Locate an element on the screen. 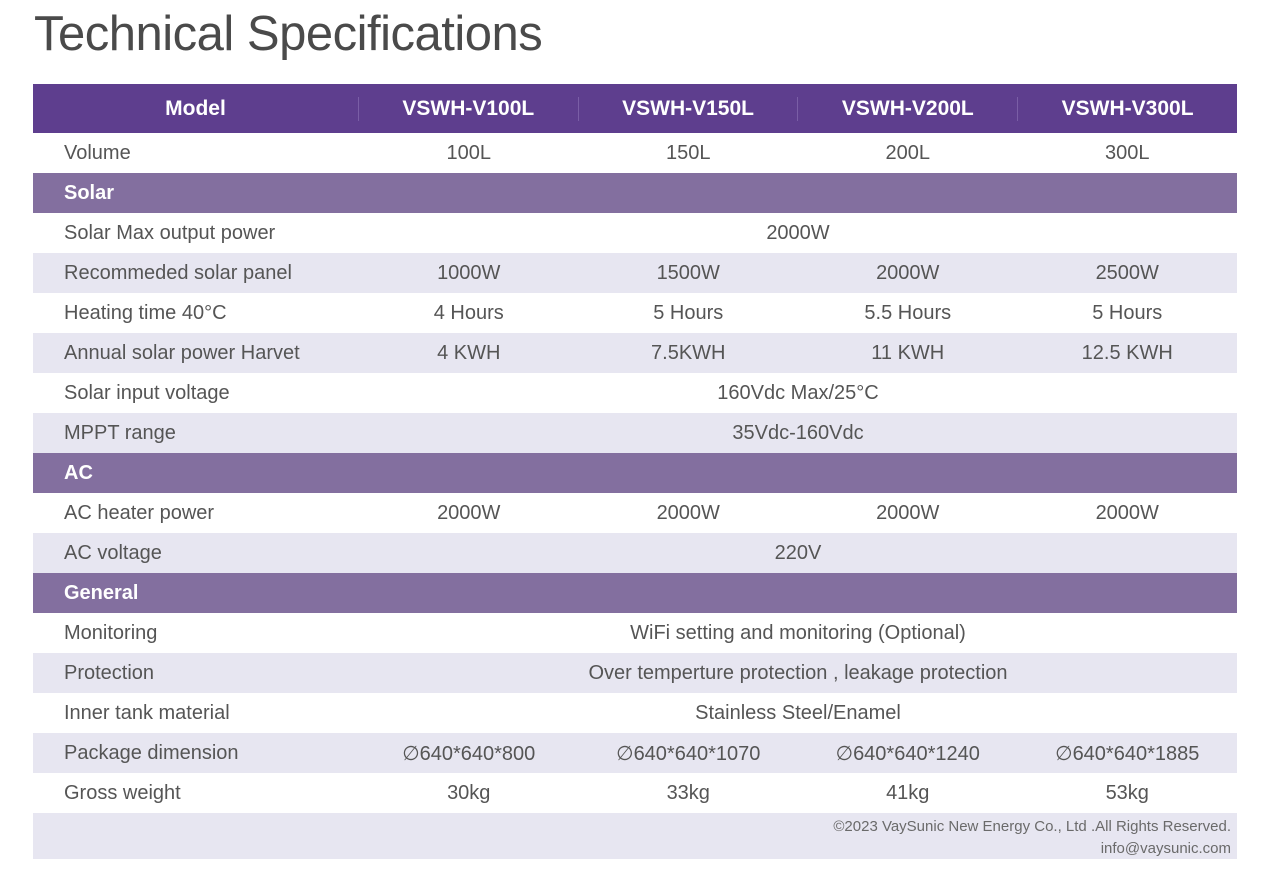 This screenshot has width=1279, height=884. row-label: Heating time 40°C is located at coordinates (145, 312).